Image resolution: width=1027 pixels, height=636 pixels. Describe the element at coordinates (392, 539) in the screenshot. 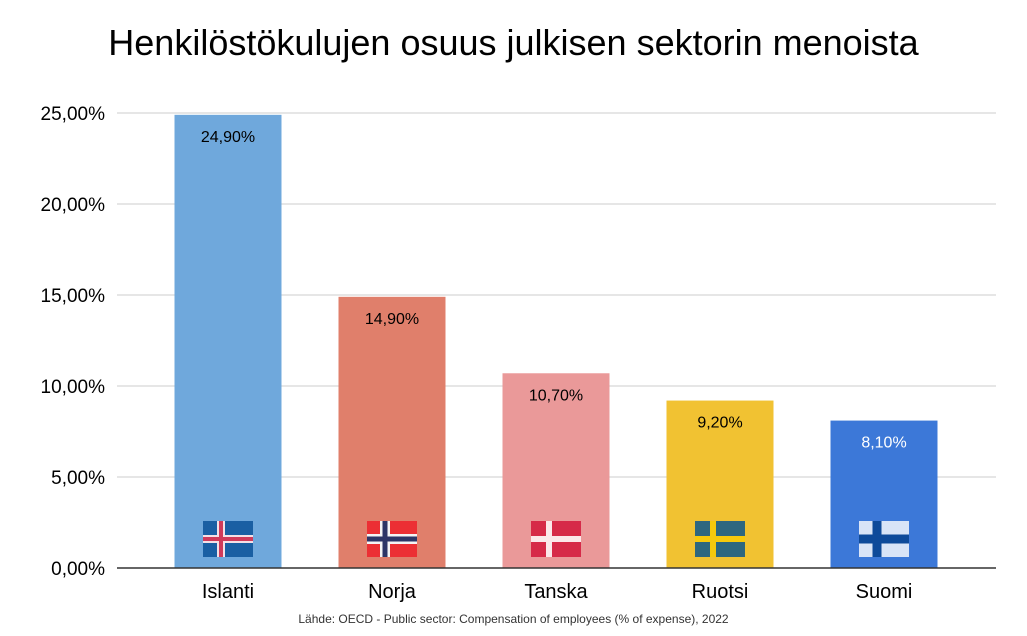

I see `norway-flag-icon` at that location.